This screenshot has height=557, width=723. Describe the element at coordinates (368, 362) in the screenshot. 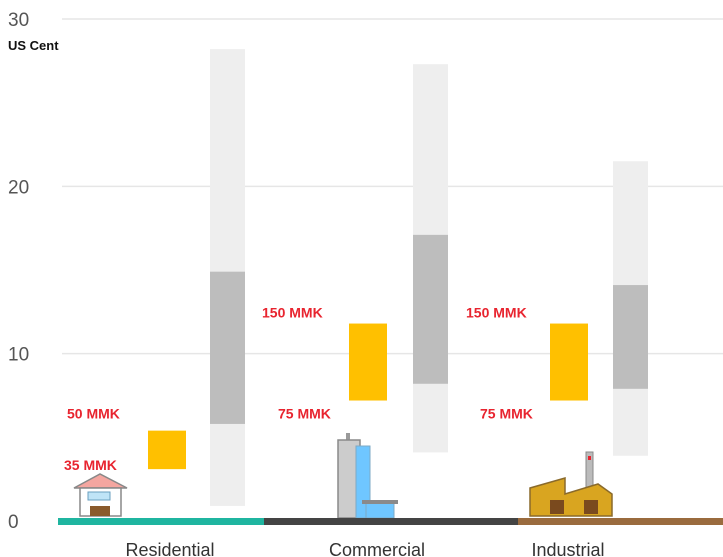

I see `tariff-bar-commercial` at that location.